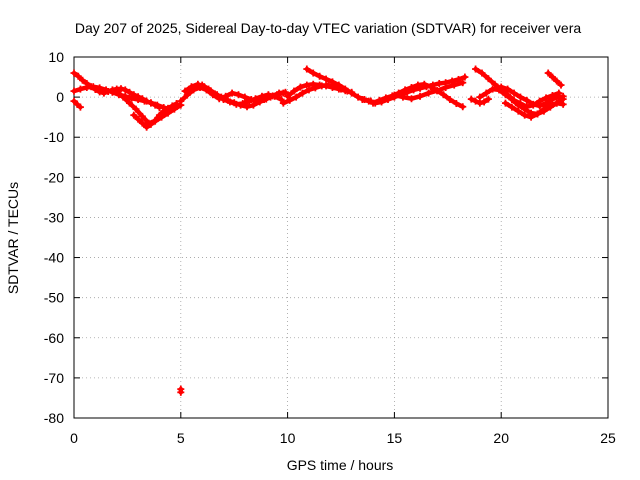 The width and height of the screenshot is (640, 480). I want to click on x-tick-label: 15, so click(395, 438).